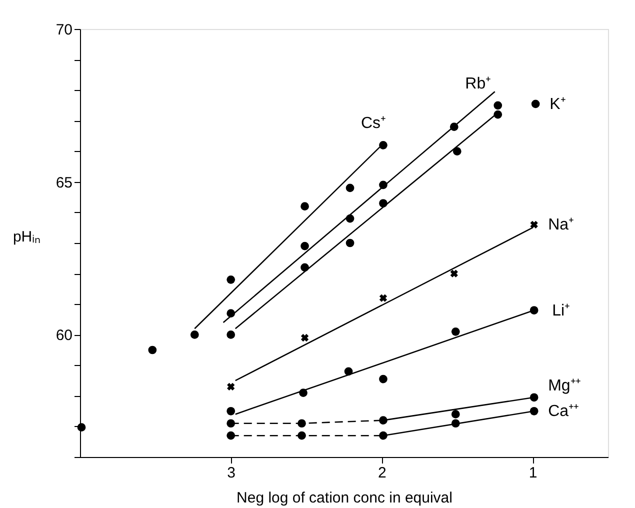 This screenshot has height=508, width=635. I want to click on series-label: Cs⁺, so click(373, 123).